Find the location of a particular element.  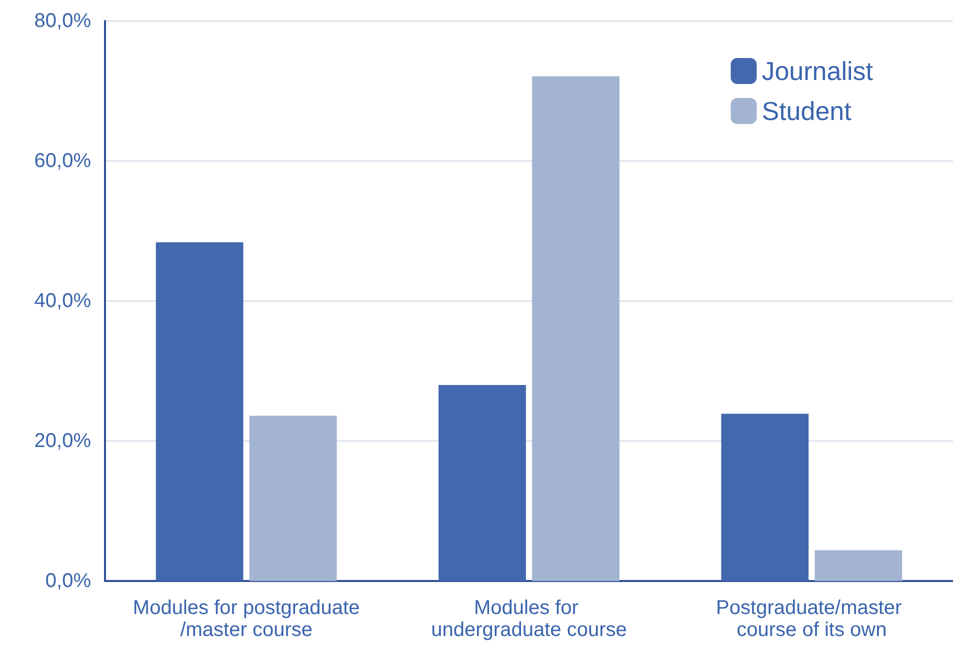

x-tick-label: Postgraduate/master course of its own is located at coordinates (812, 619).